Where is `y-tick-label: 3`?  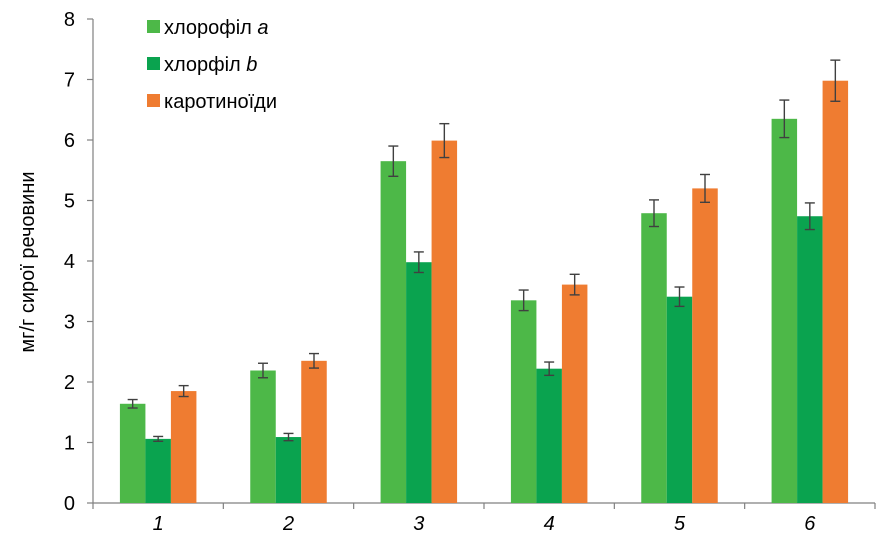
y-tick-label: 3 is located at coordinates (69, 323).